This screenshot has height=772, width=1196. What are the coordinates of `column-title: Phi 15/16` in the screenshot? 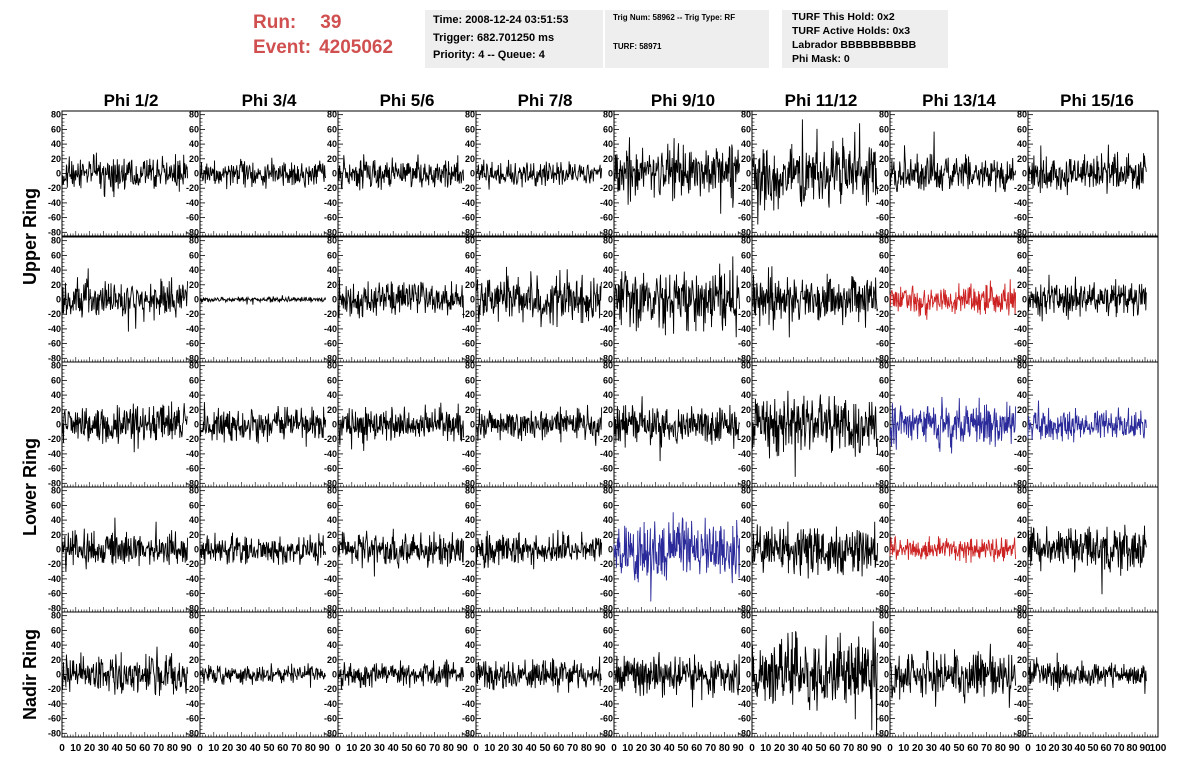 It's located at (1097, 100).